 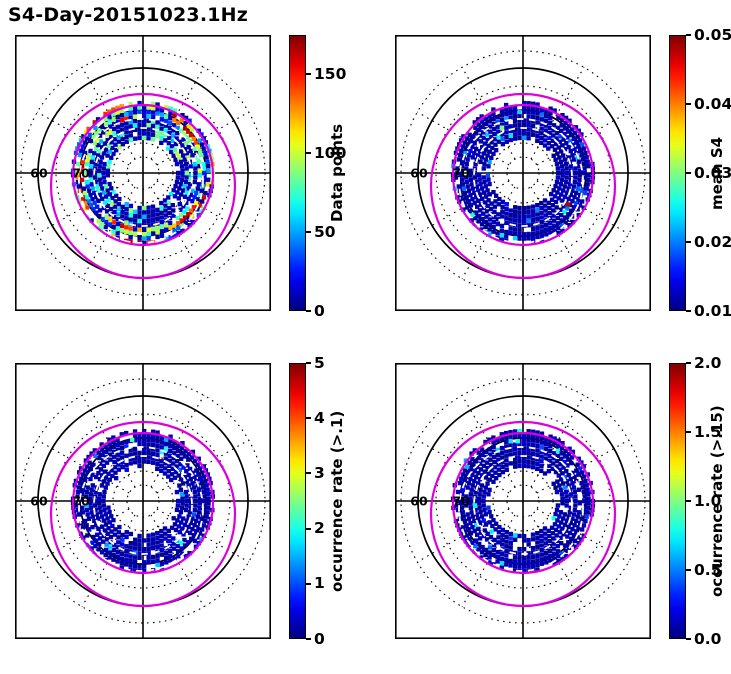 What do you see at coordinates (708, 362) in the screenshot?
I see `colorbar-tick-label: 2.0` at bounding box center [708, 362].